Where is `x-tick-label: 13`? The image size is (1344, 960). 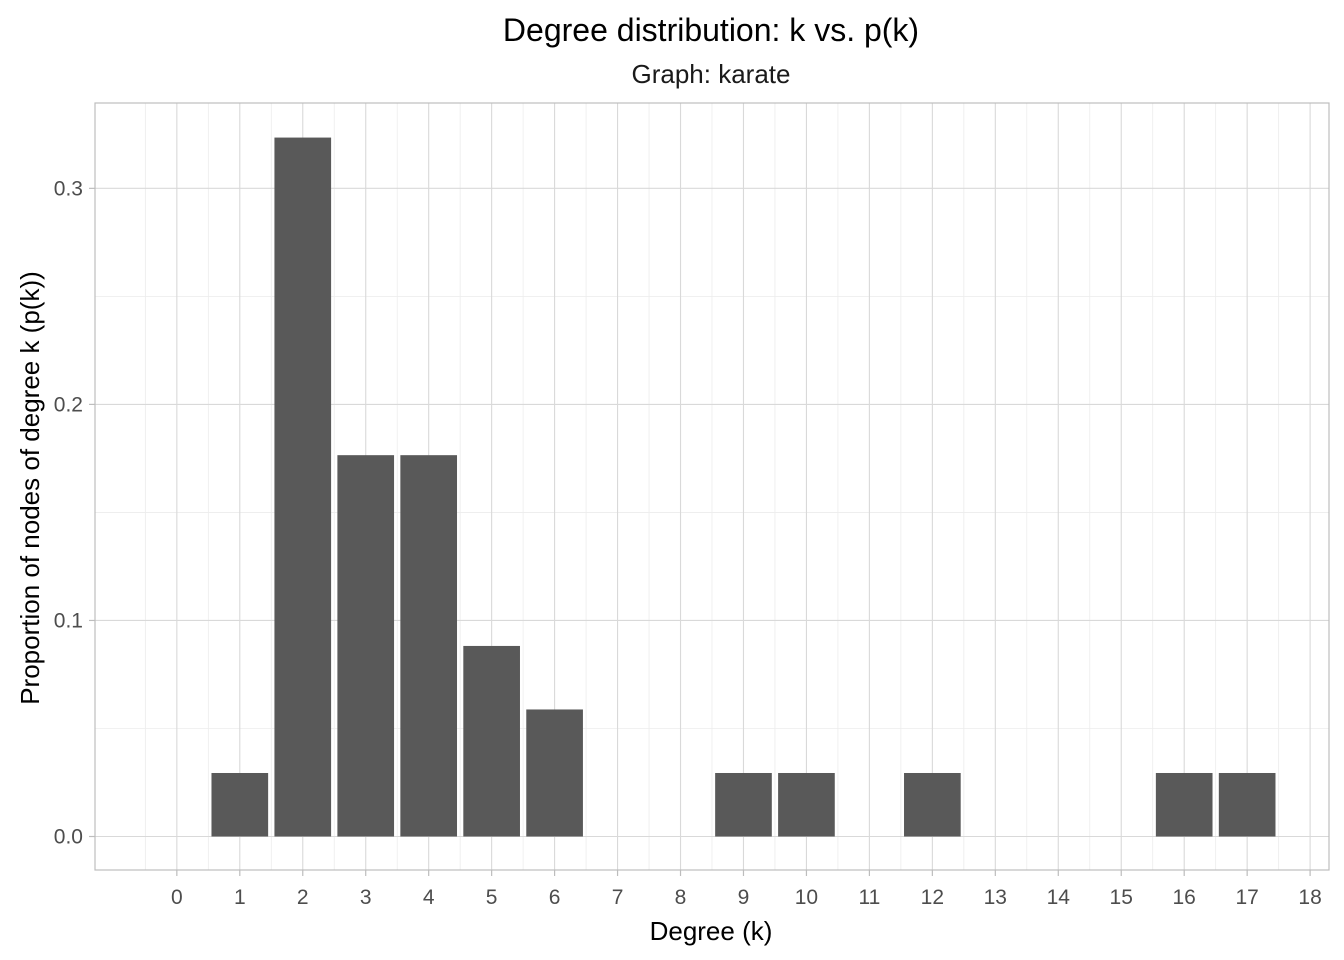 x-tick-label: 13 is located at coordinates (995, 897).